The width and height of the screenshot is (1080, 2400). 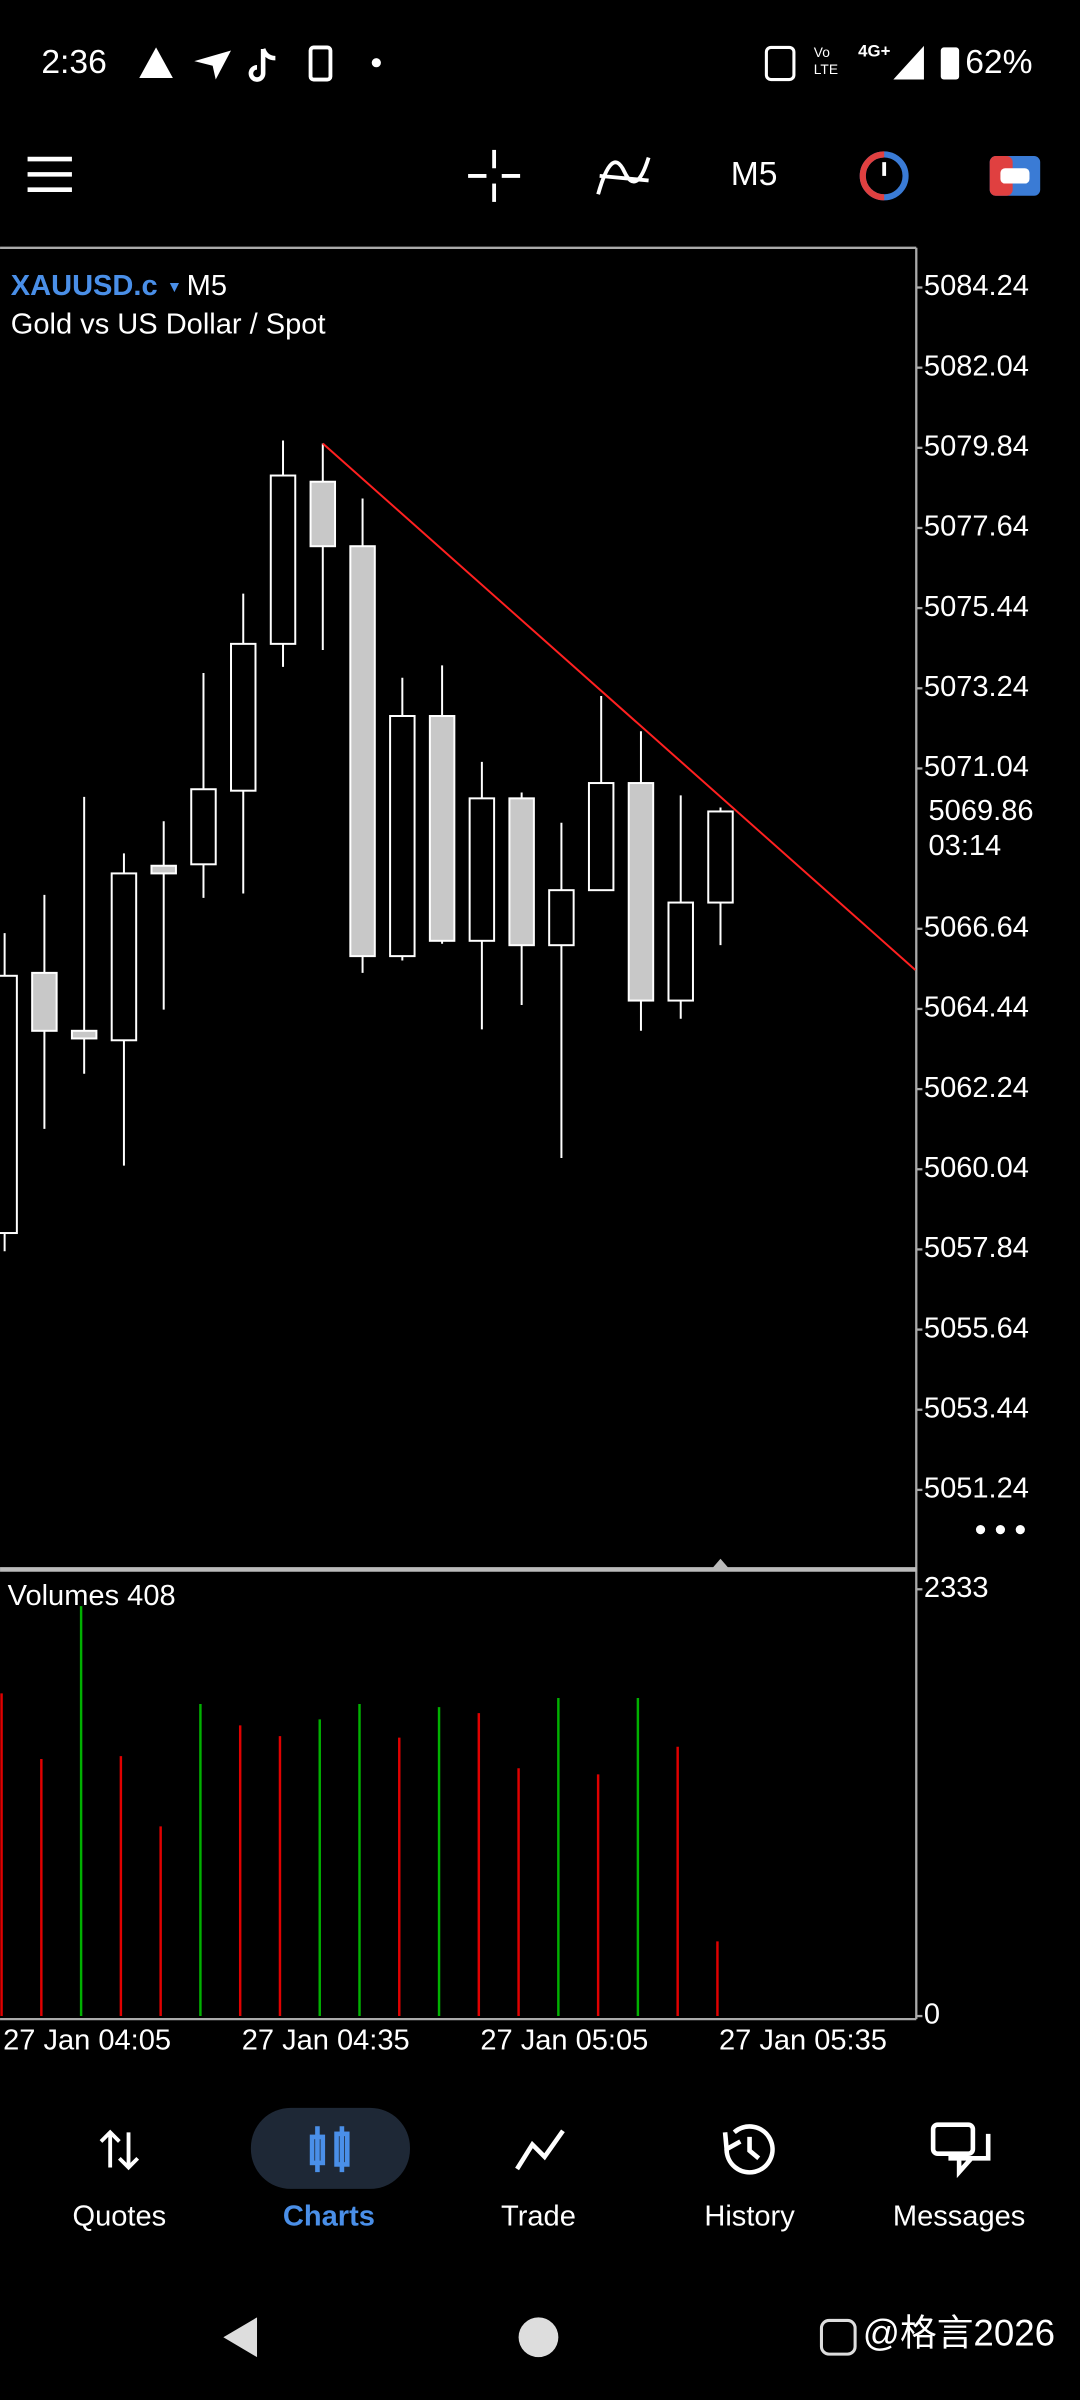 What do you see at coordinates (151, 1596) in the screenshot?
I see `volume-last: 408` at bounding box center [151, 1596].